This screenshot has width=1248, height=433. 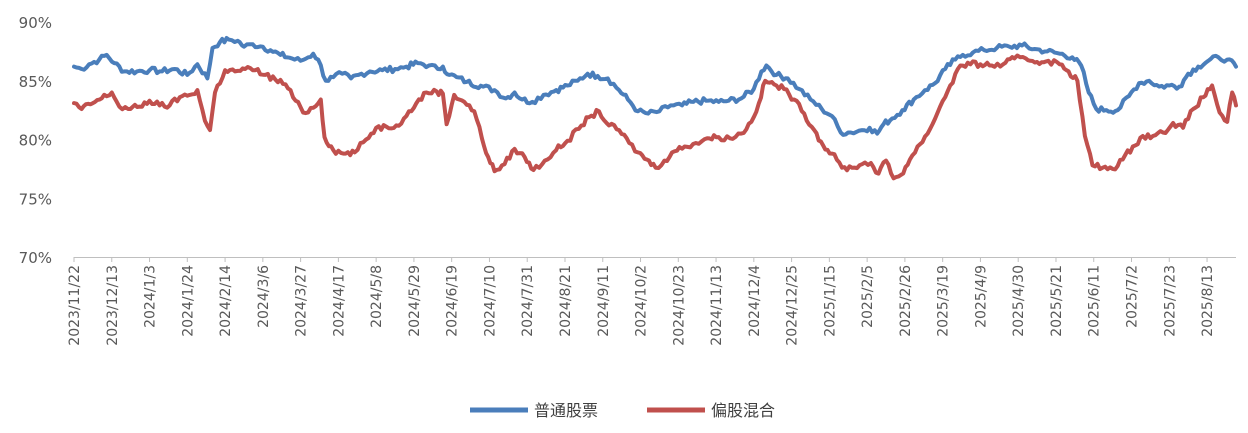 I want to click on x-tick-label: 2024/11/13, so click(x=717, y=305).